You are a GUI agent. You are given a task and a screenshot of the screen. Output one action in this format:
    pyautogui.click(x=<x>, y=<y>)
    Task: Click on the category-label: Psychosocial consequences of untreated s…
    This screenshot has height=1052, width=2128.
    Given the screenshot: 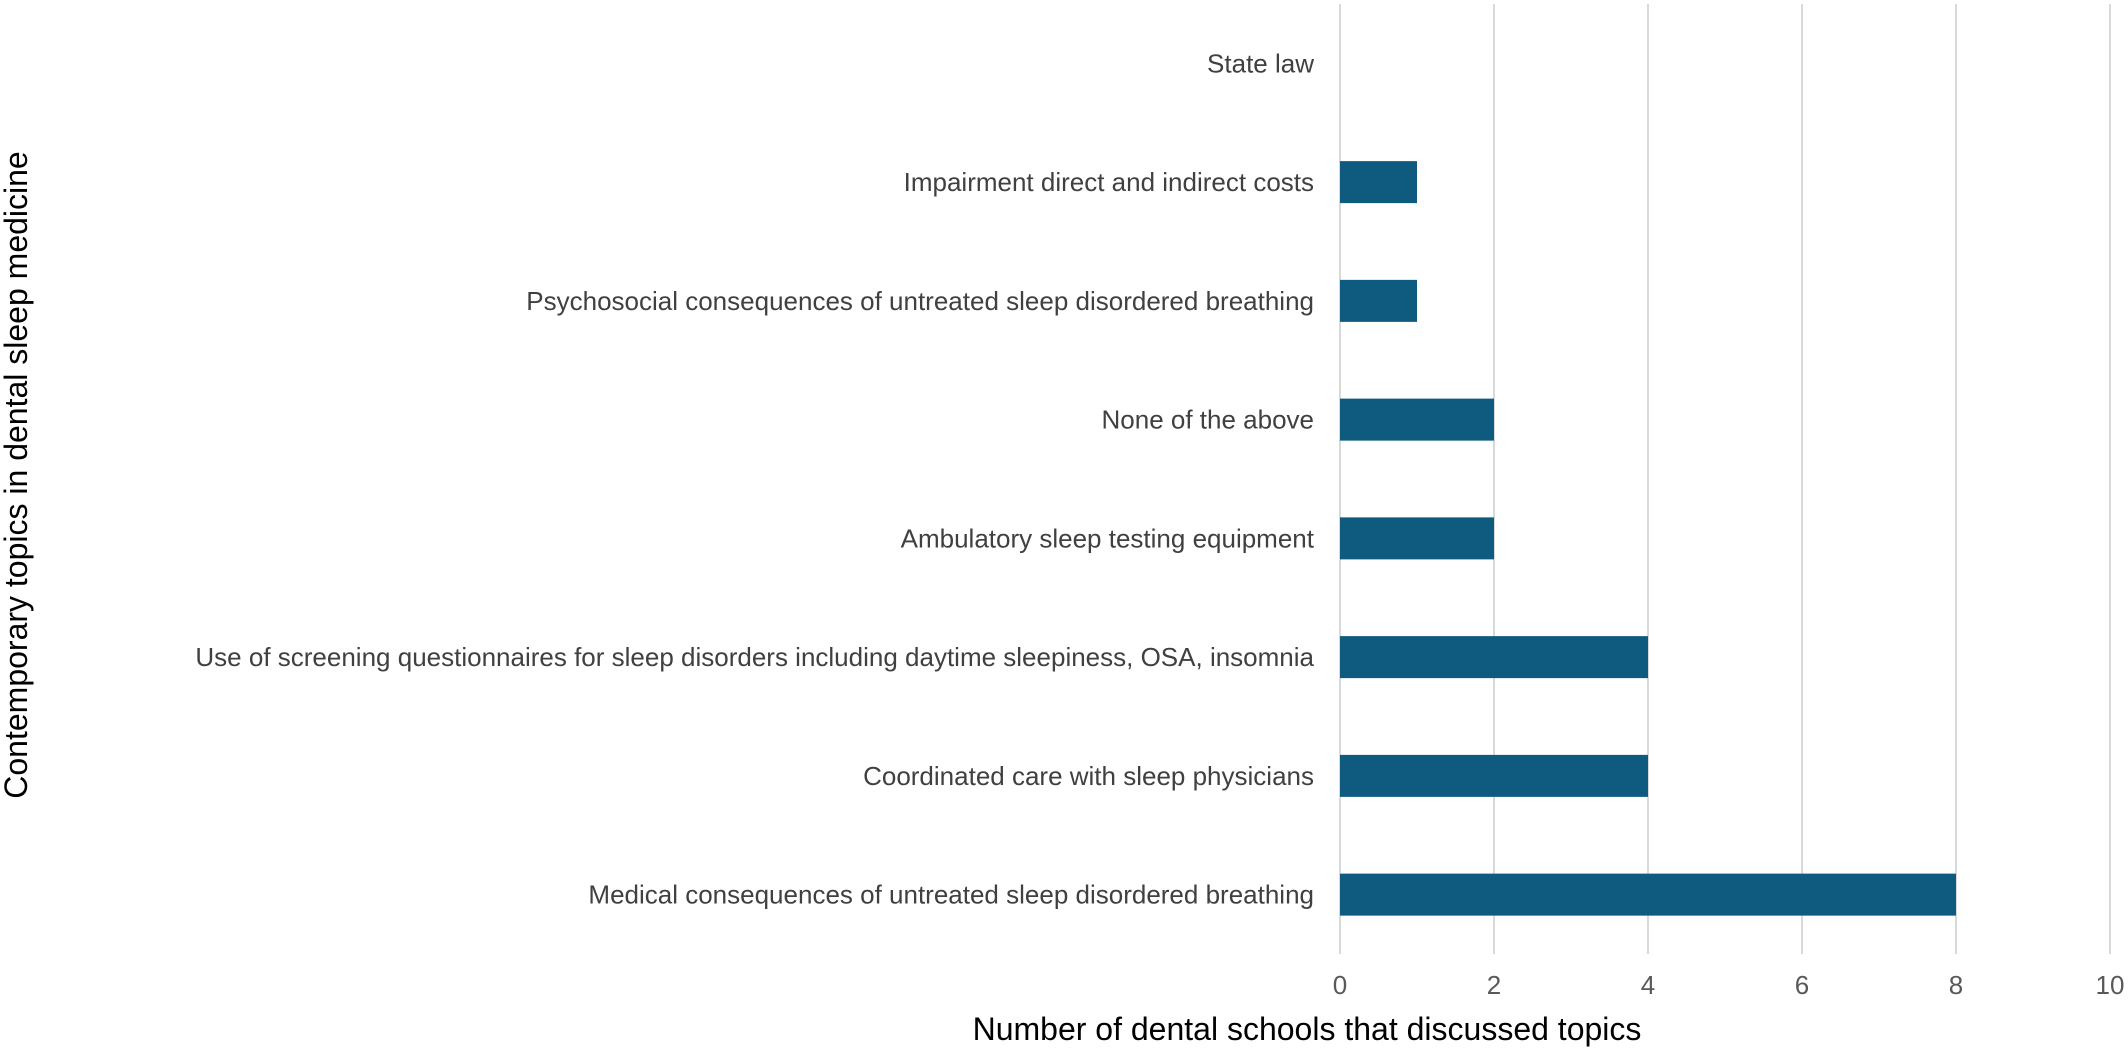 What is the action you would take?
    pyautogui.click(x=920, y=301)
    